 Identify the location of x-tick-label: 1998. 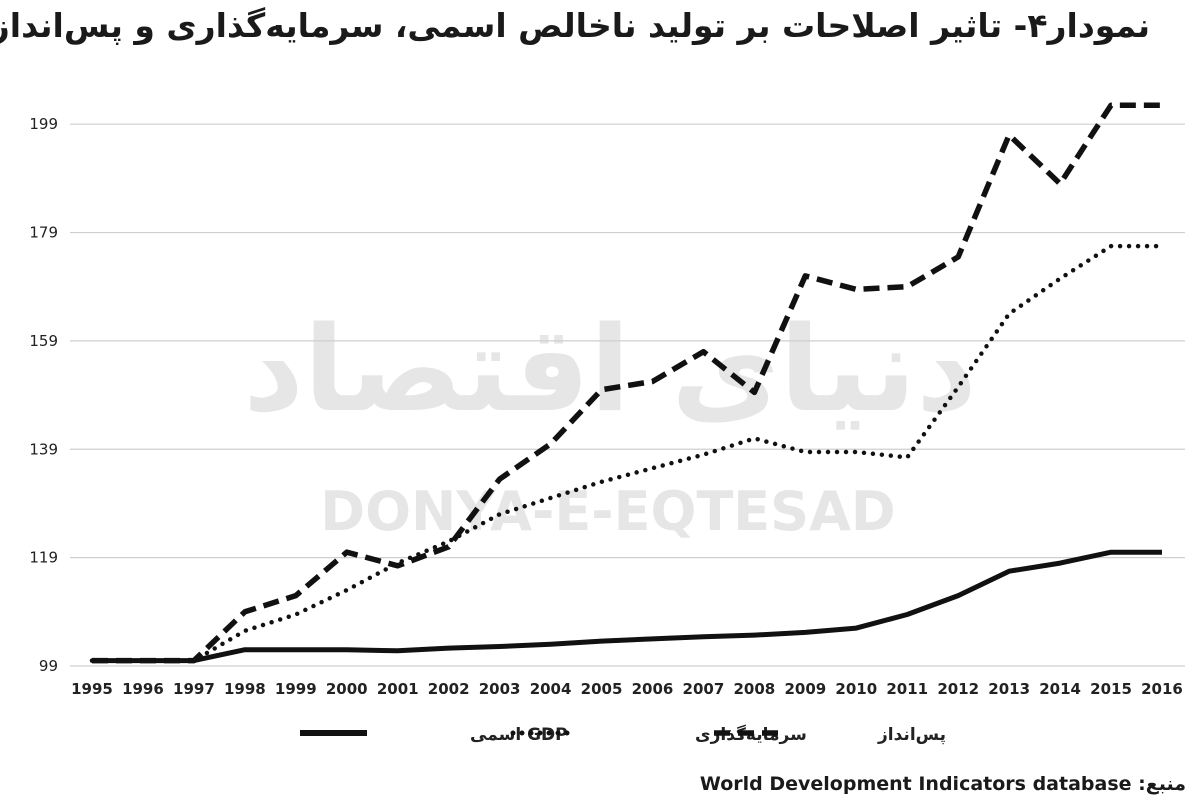
(245, 689).